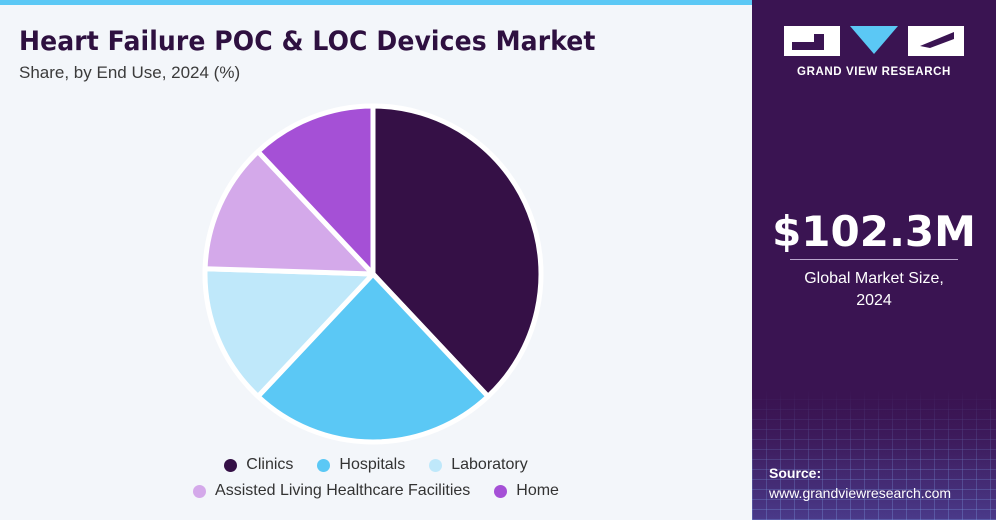 The image size is (996, 520). What do you see at coordinates (324, 465) in the screenshot?
I see `legend-swatch-hospitals` at bounding box center [324, 465].